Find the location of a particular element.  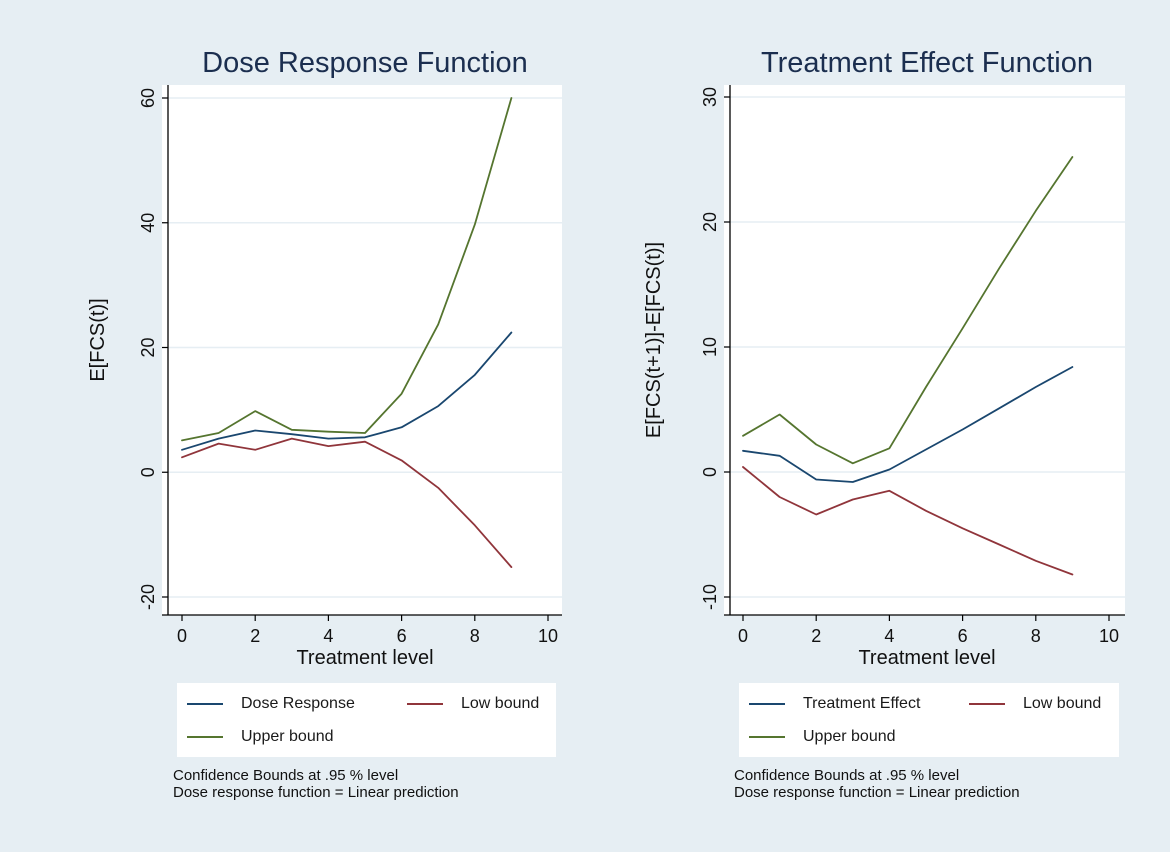

y-tick-label: 30 is located at coordinates (710, 97).